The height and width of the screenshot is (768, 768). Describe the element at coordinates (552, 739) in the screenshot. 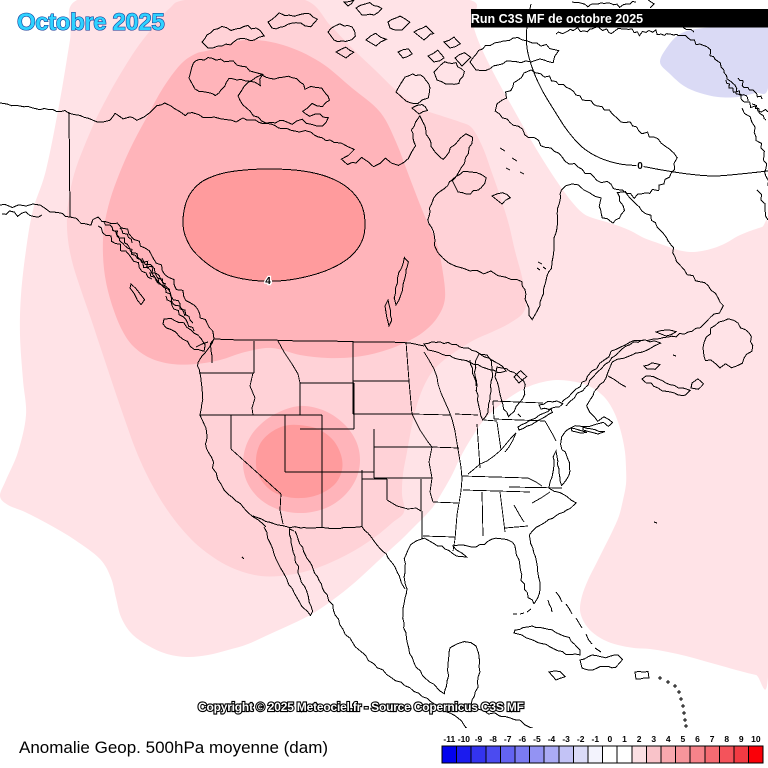

I see `svg-text: -4` at that location.